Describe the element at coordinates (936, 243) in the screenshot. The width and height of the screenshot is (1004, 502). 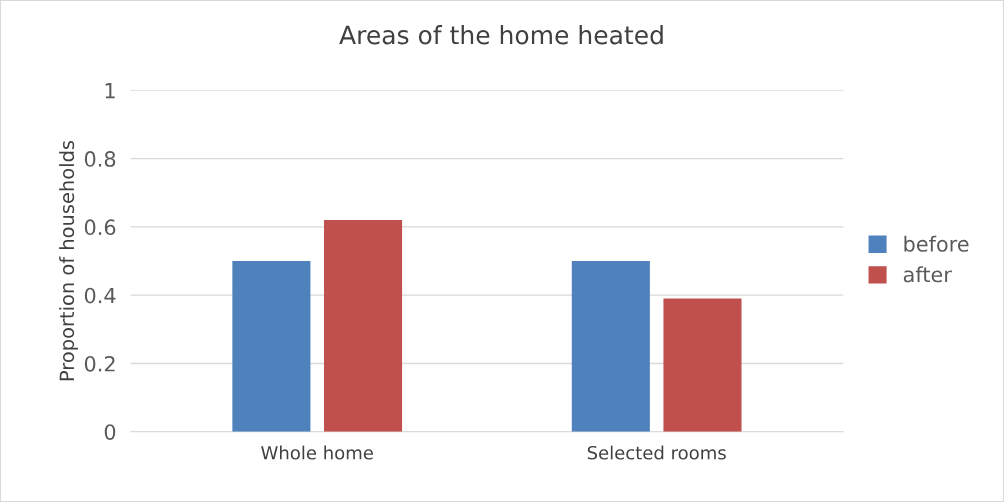
I see `legend-label: before` at that location.